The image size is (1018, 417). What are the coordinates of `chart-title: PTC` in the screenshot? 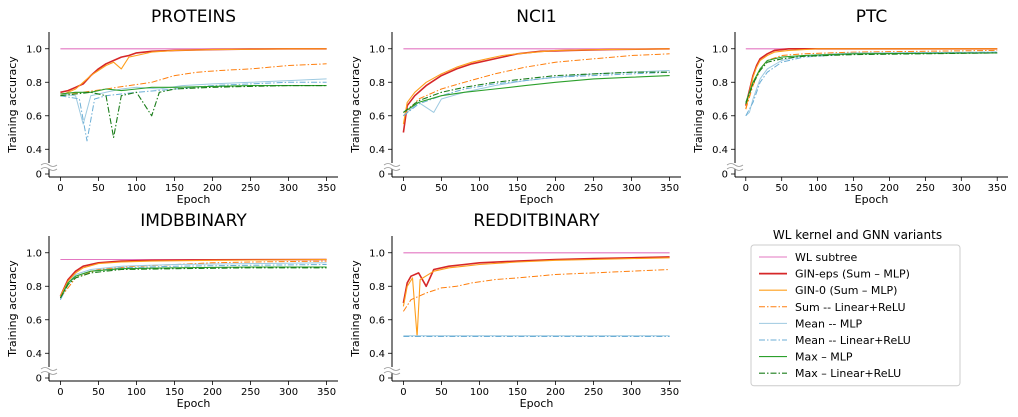 It's located at (872, 17).